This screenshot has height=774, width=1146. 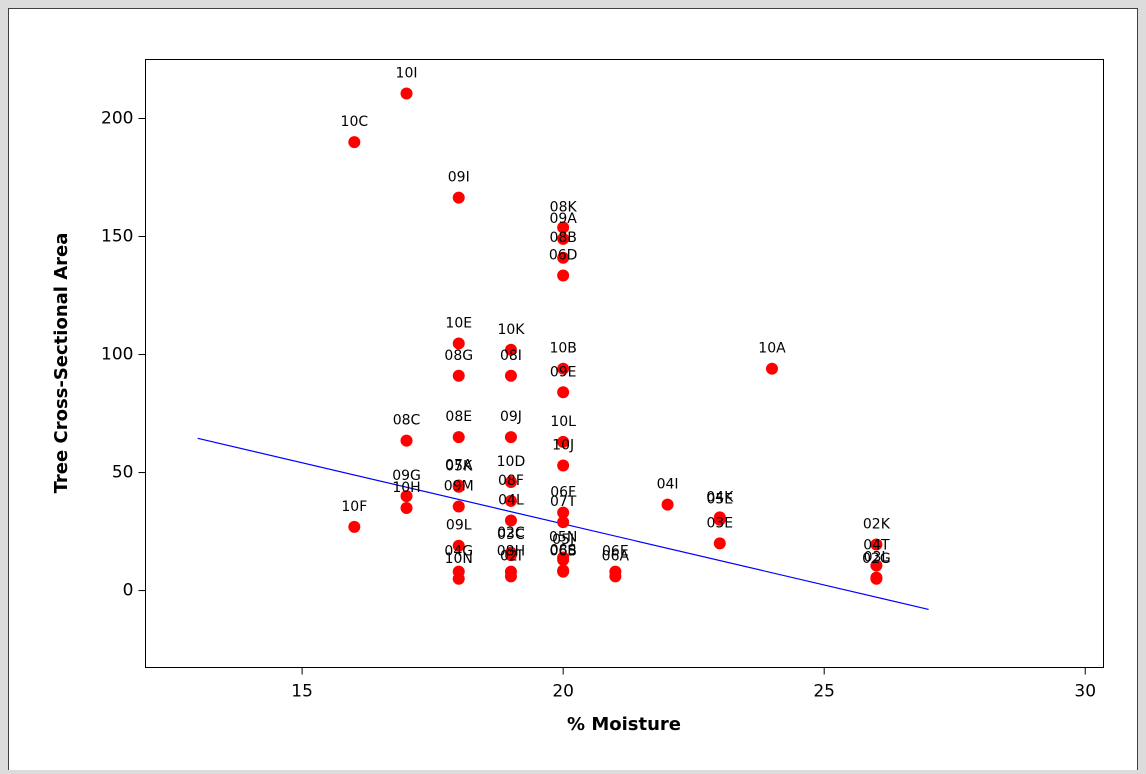 What do you see at coordinates (117, 355) in the screenshot?
I see `y-tick-label: 100` at bounding box center [117, 355].